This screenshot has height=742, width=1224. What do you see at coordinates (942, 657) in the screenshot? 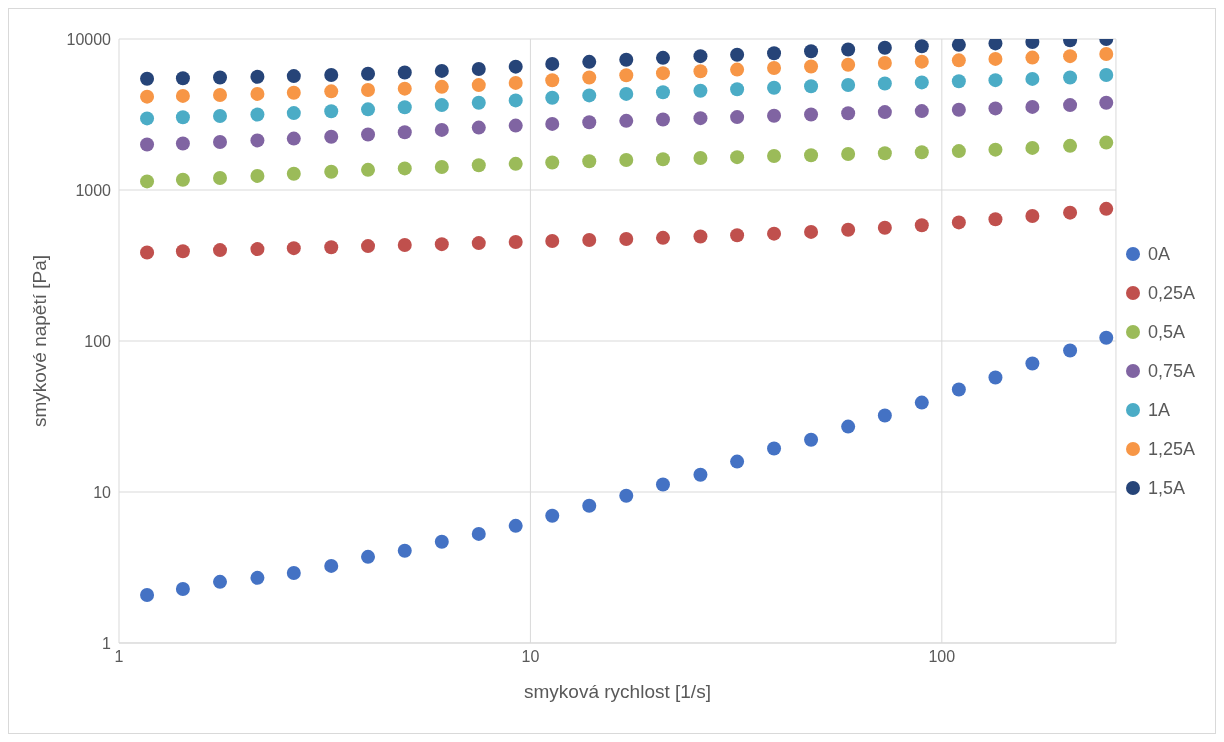
I see `x-tick-label: 100` at bounding box center [942, 657].